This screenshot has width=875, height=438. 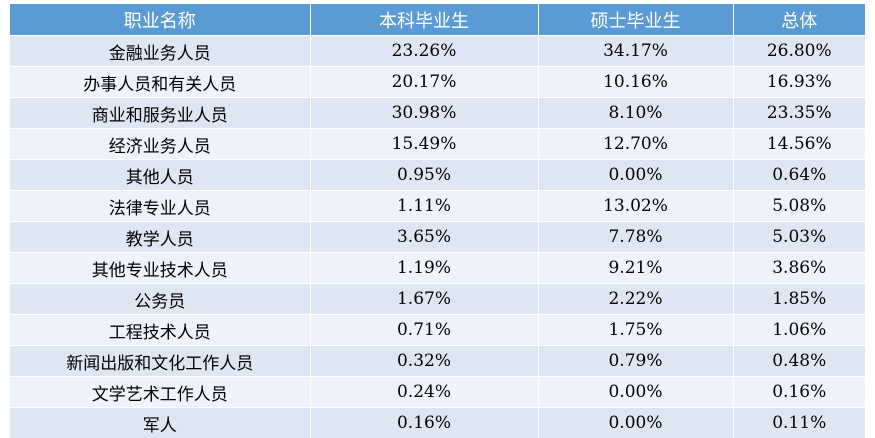 I want to click on cell-overall-pct: 0.16%, so click(x=799, y=392).